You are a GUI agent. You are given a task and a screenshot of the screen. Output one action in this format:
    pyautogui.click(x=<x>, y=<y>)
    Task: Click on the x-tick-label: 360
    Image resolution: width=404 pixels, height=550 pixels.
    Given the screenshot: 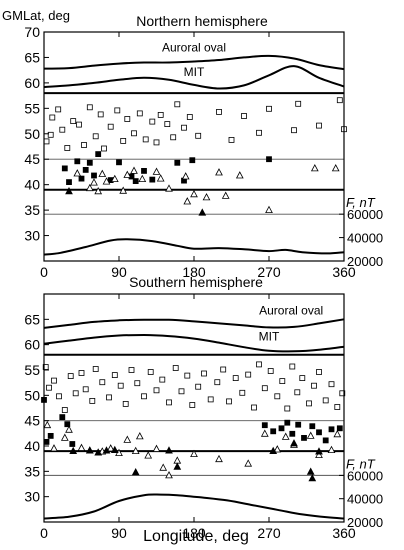 What is the action you would take?
    pyautogui.click(x=344, y=533)
    